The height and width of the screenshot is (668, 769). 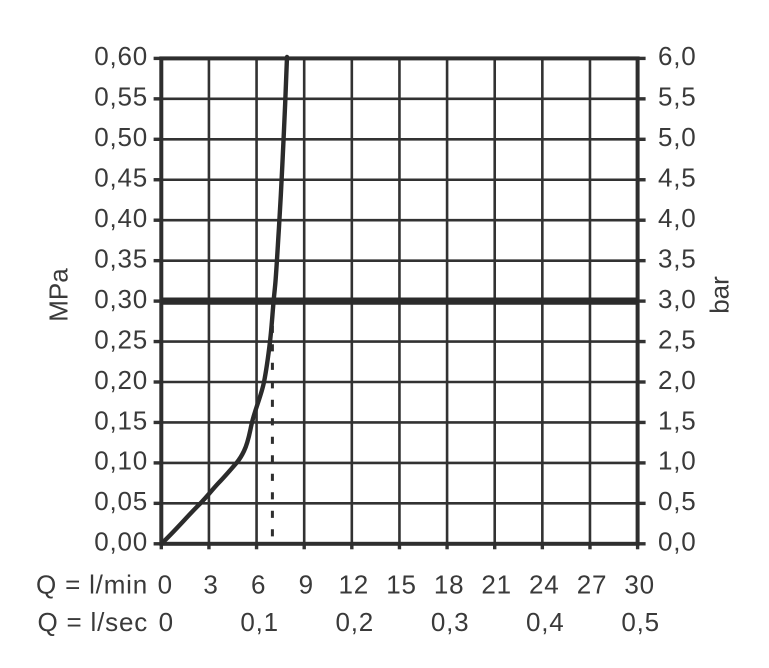 What do you see at coordinates (677, 258) in the screenshot?
I see `svg-text: 3,5` at bounding box center [677, 258].